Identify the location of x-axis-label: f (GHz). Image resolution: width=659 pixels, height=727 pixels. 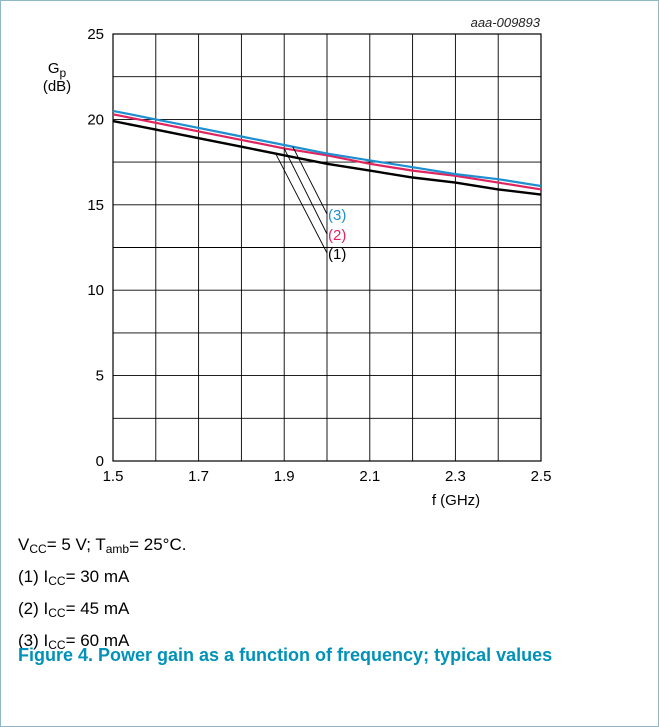
(456, 500).